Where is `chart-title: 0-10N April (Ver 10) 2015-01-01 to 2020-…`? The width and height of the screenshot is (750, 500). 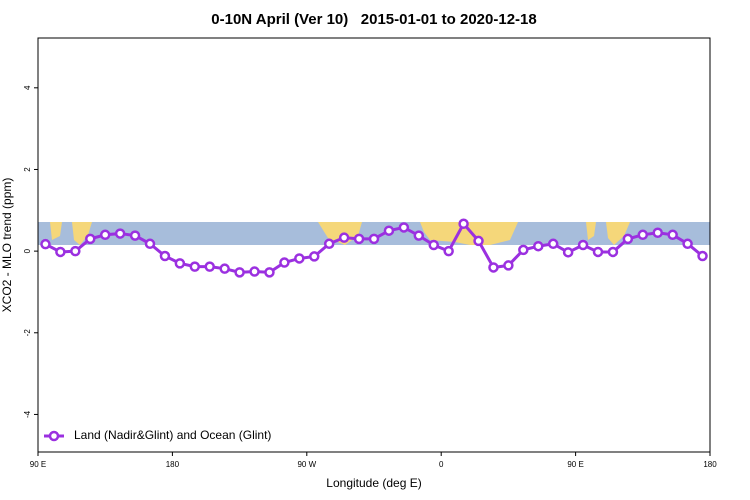 chart-title: 0-10N April (Ver 10) 2015-01-01 to 2020-… is located at coordinates (373, 19).